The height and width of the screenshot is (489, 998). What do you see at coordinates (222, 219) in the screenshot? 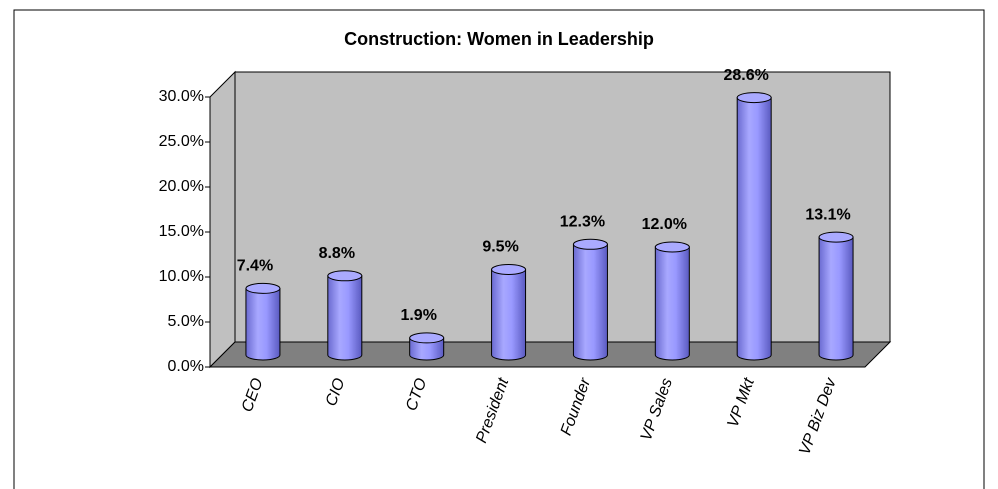
I see `side-wall` at bounding box center [222, 219].